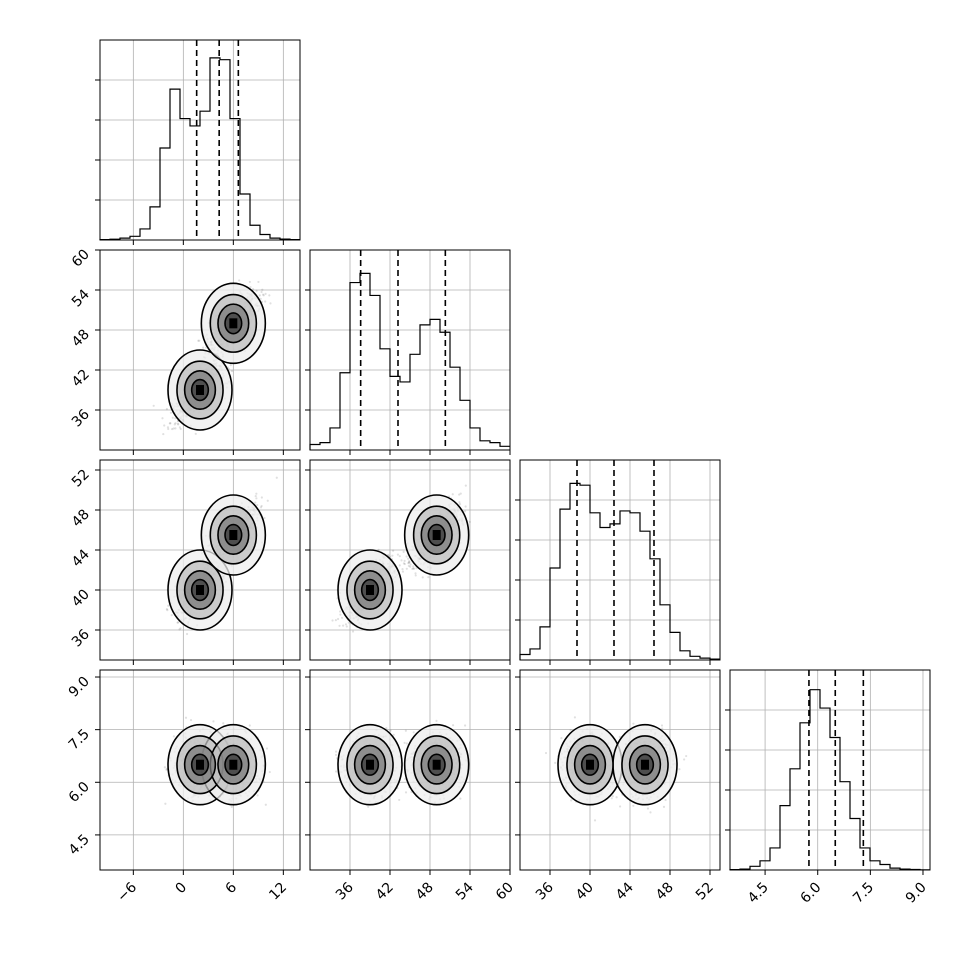 The image size is (970, 970). I want to click on y-tick-label: 44, so click(81, 558).